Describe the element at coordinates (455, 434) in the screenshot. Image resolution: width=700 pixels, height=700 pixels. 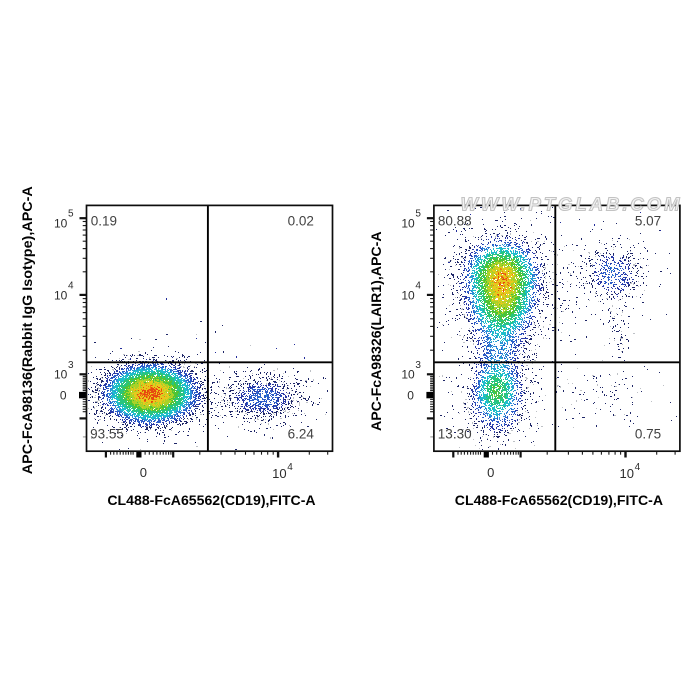
I see `svg-text: 13.30` at that location.